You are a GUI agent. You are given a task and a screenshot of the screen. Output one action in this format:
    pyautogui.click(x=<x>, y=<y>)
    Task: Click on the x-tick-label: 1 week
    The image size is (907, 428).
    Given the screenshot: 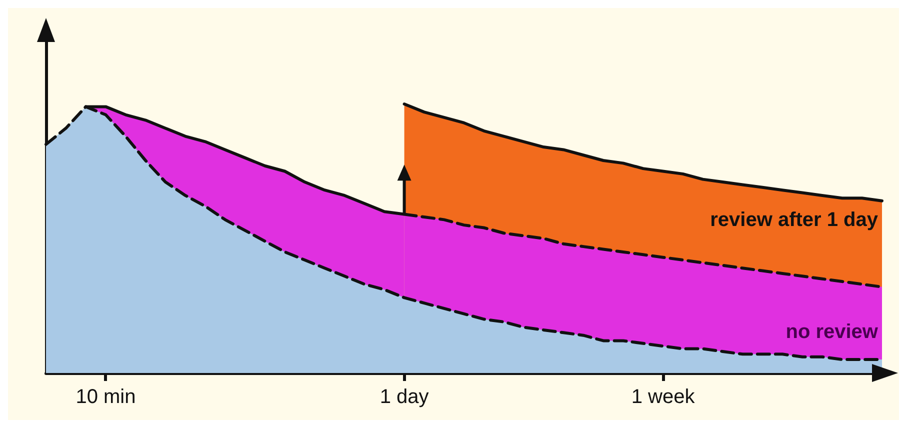 What is the action you would take?
    pyautogui.click(x=663, y=397)
    